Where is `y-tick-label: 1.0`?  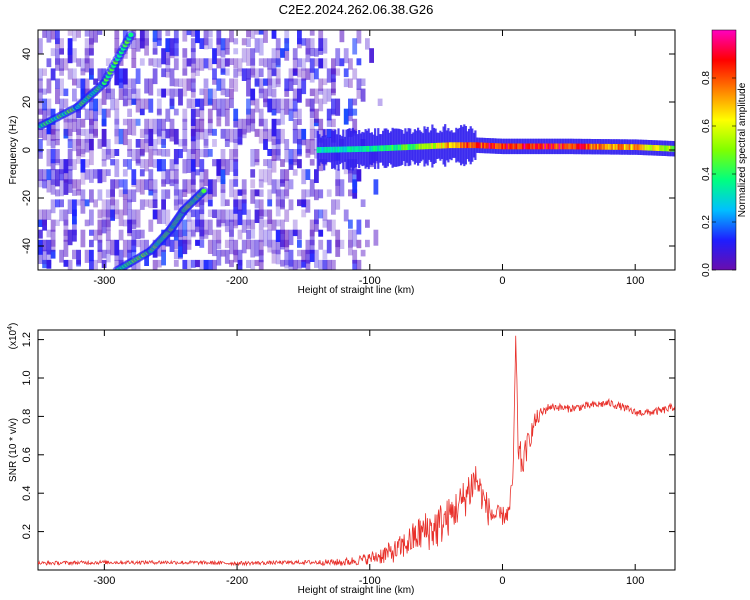 y-tick-label: 1.0 is located at coordinates (27, 377).